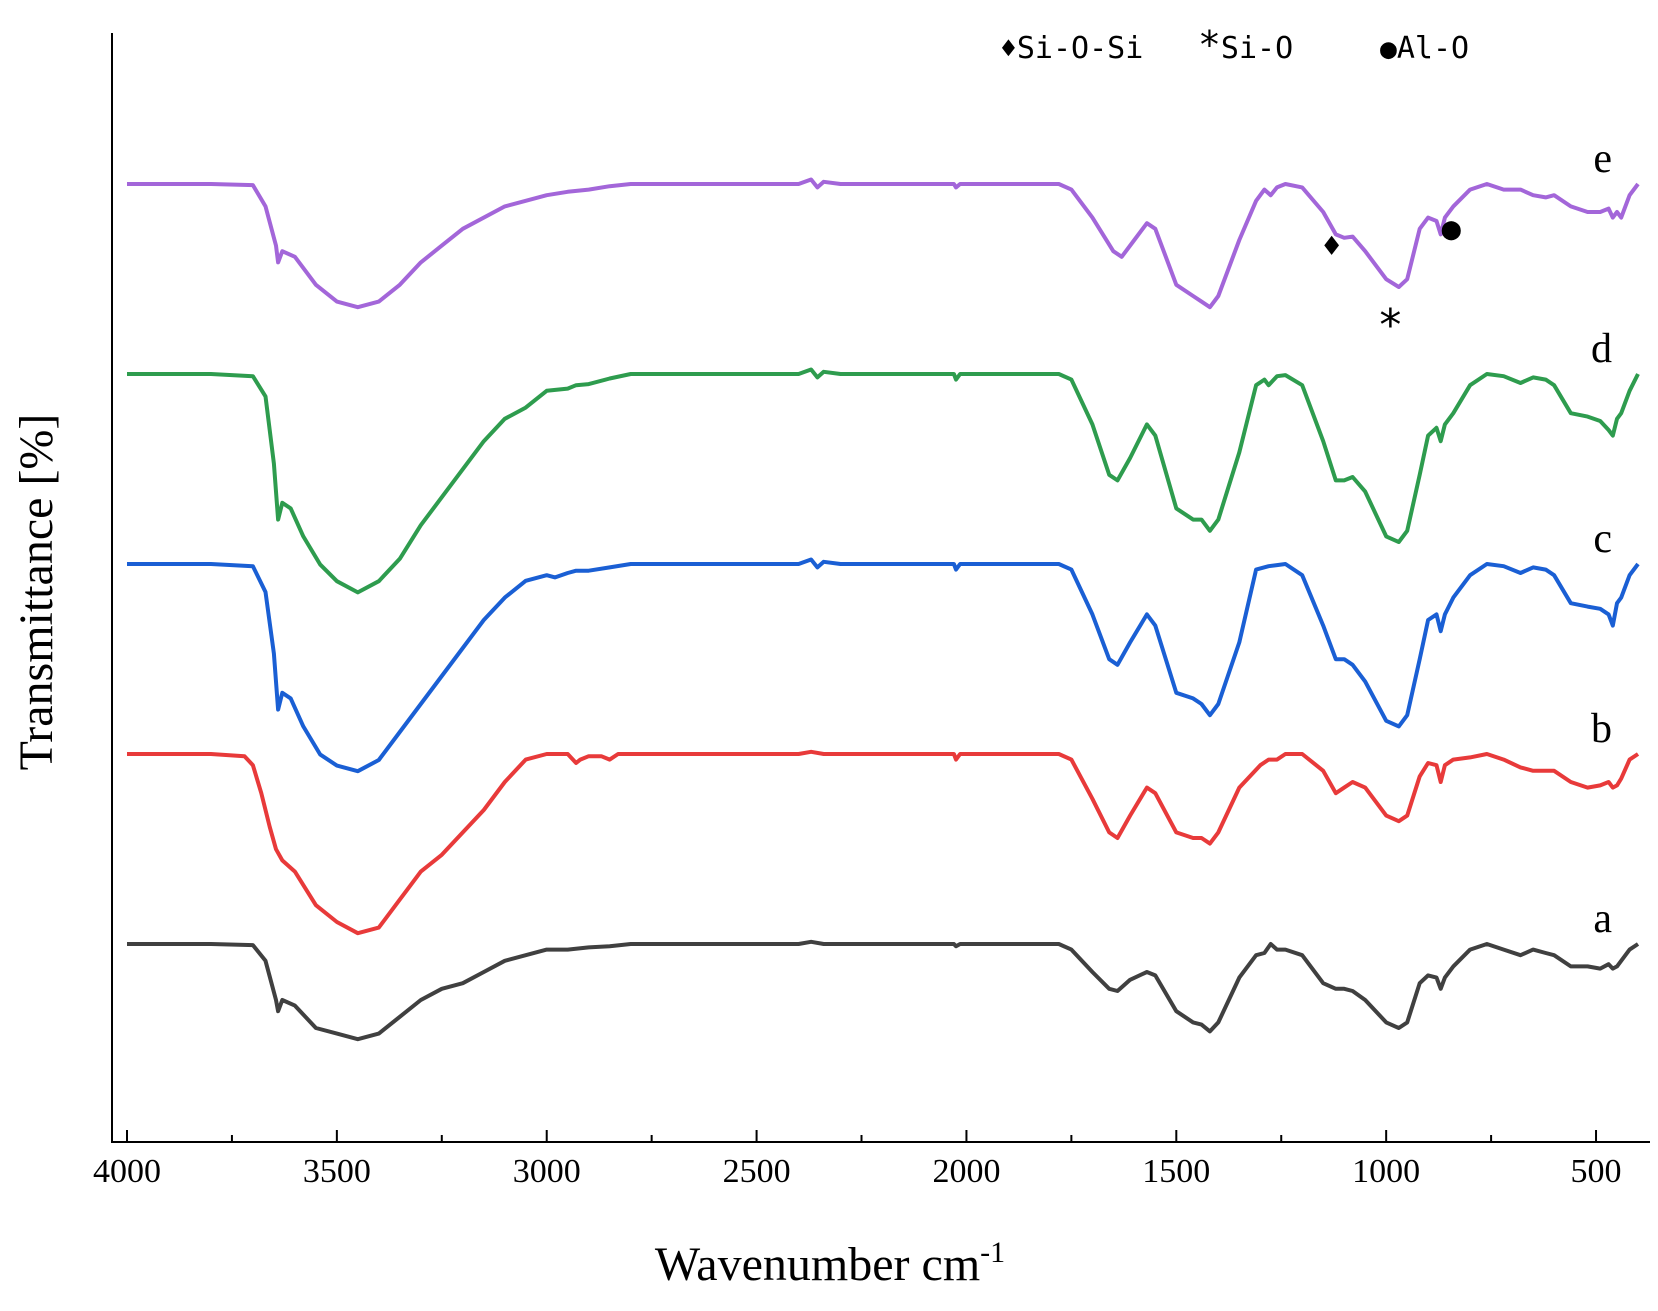 Image resolution: width=1658 pixels, height=1311 pixels. Describe the element at coordinates (1602, 919) in the screenshot. I see `curve-label-a: a` at that location.